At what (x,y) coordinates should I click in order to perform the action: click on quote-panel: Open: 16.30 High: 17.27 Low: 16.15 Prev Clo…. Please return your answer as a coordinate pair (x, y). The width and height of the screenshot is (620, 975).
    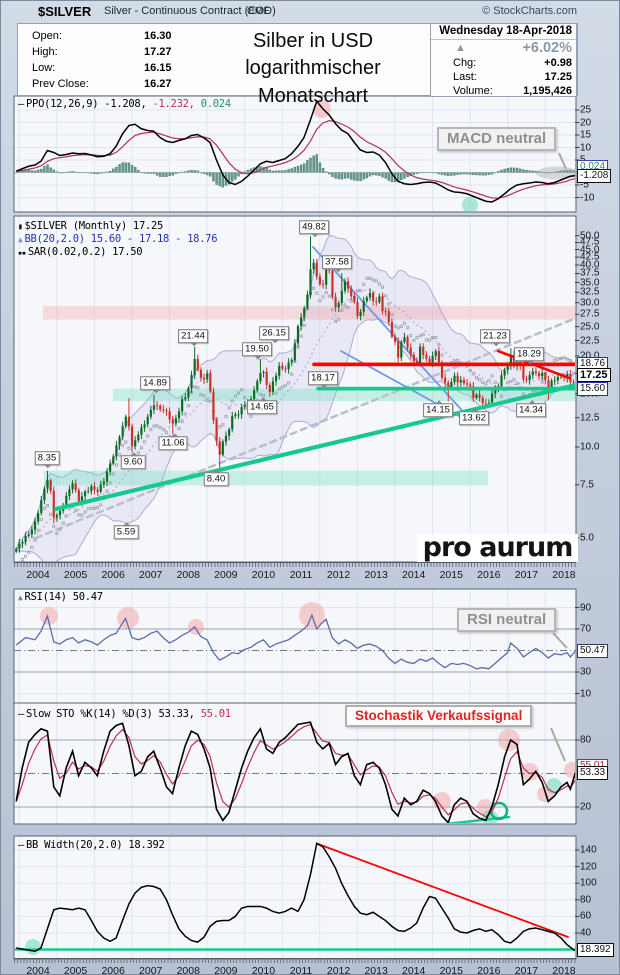
    Looking at the image, I should click on (297, 65).